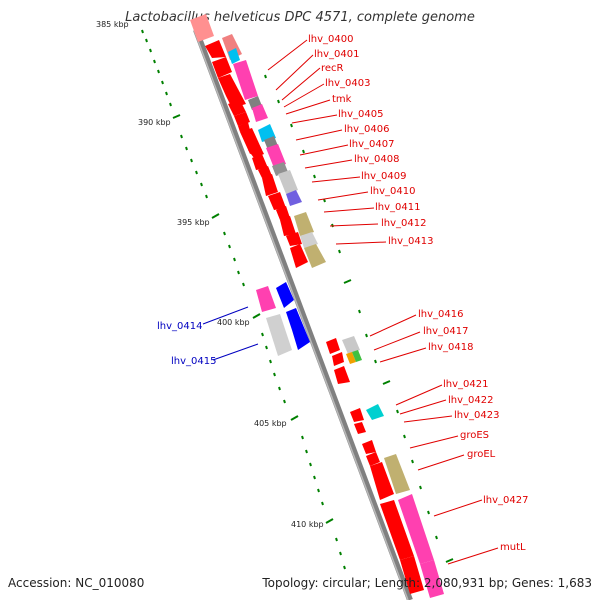 The height and width of the screenshot is (600, 600). I want to click on scale-label-385: 385 kbp, so click(112, 24).